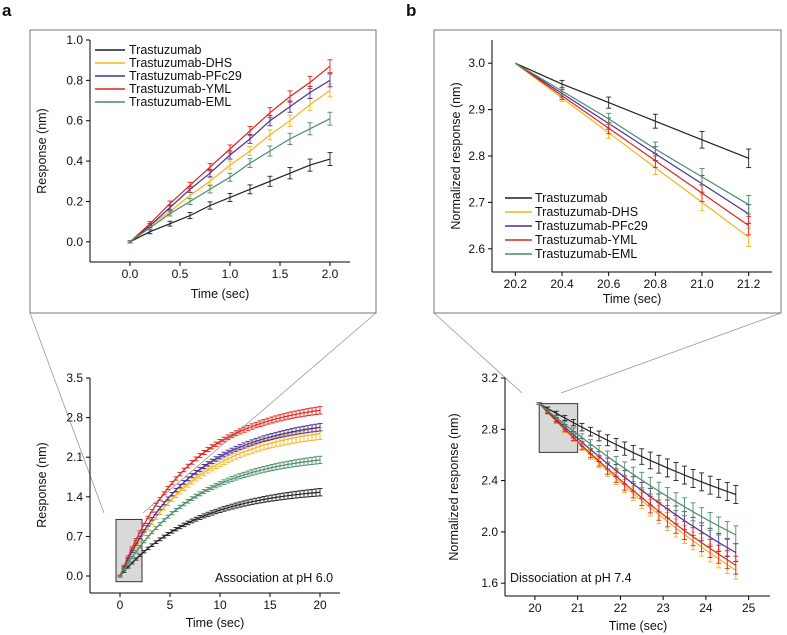  What do you see at coordinates (609, 284) in the screenshot?
I see `x-tick-label: 20.6` at bounding box center [609, 284].